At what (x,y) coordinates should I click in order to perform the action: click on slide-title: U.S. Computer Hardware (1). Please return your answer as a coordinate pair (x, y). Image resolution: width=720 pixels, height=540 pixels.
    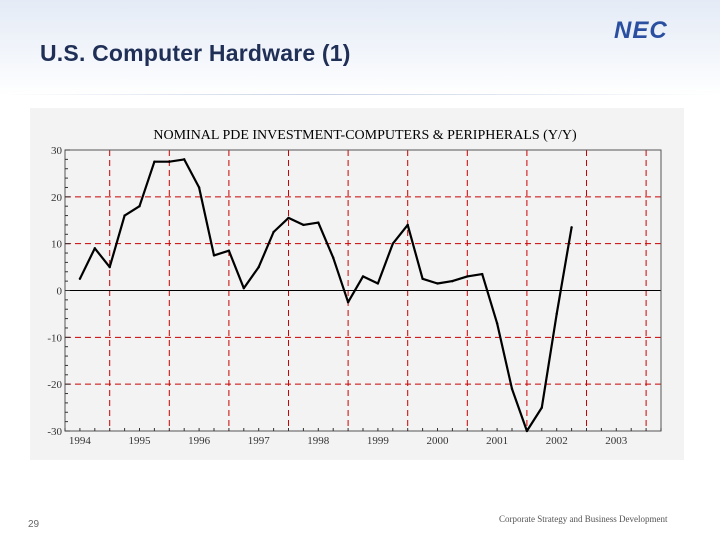
    Looking at the image, I should click on (195, 53).